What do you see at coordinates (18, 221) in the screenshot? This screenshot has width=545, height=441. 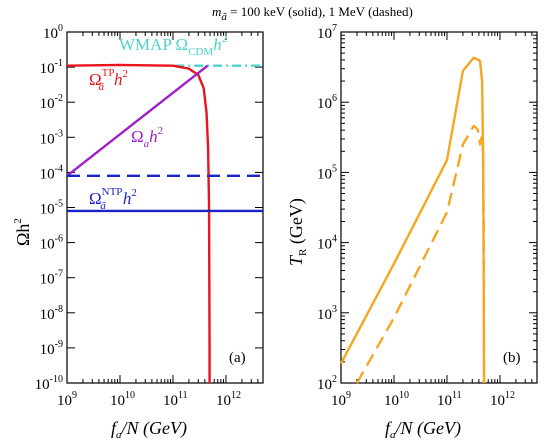 I see `panel-a-ylabel-sup: 2` at bounding box center [18, 221].